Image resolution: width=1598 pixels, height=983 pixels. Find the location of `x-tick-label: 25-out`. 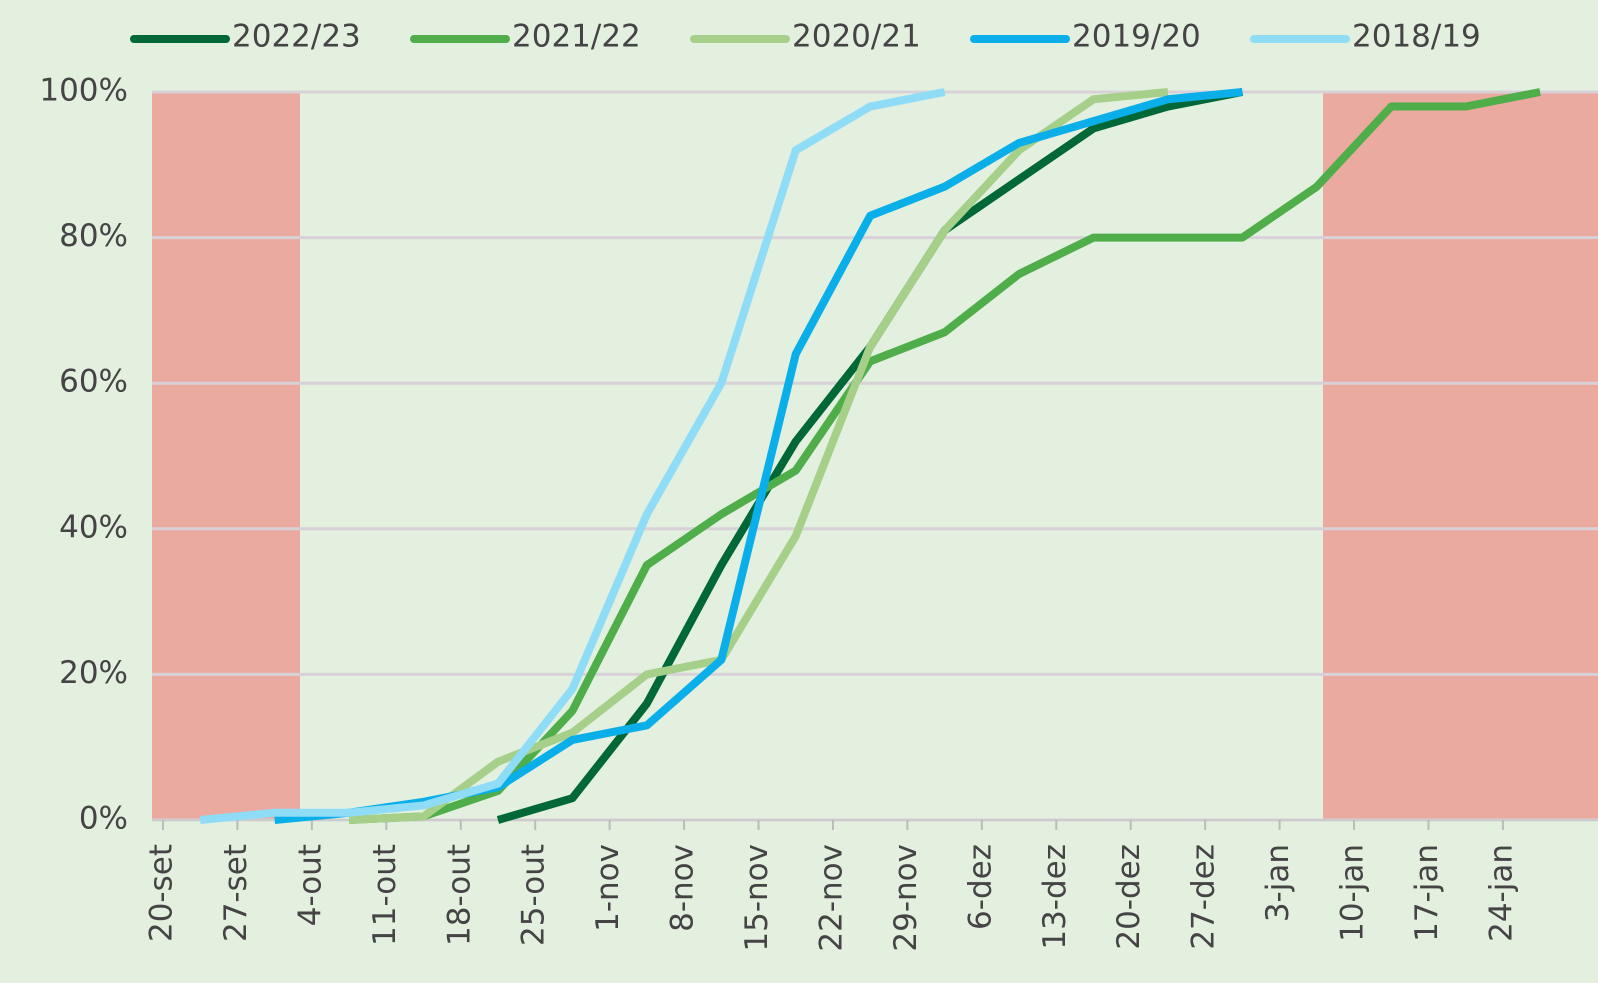

x-tick-label: 25-out is located at coordinates (534, 895).